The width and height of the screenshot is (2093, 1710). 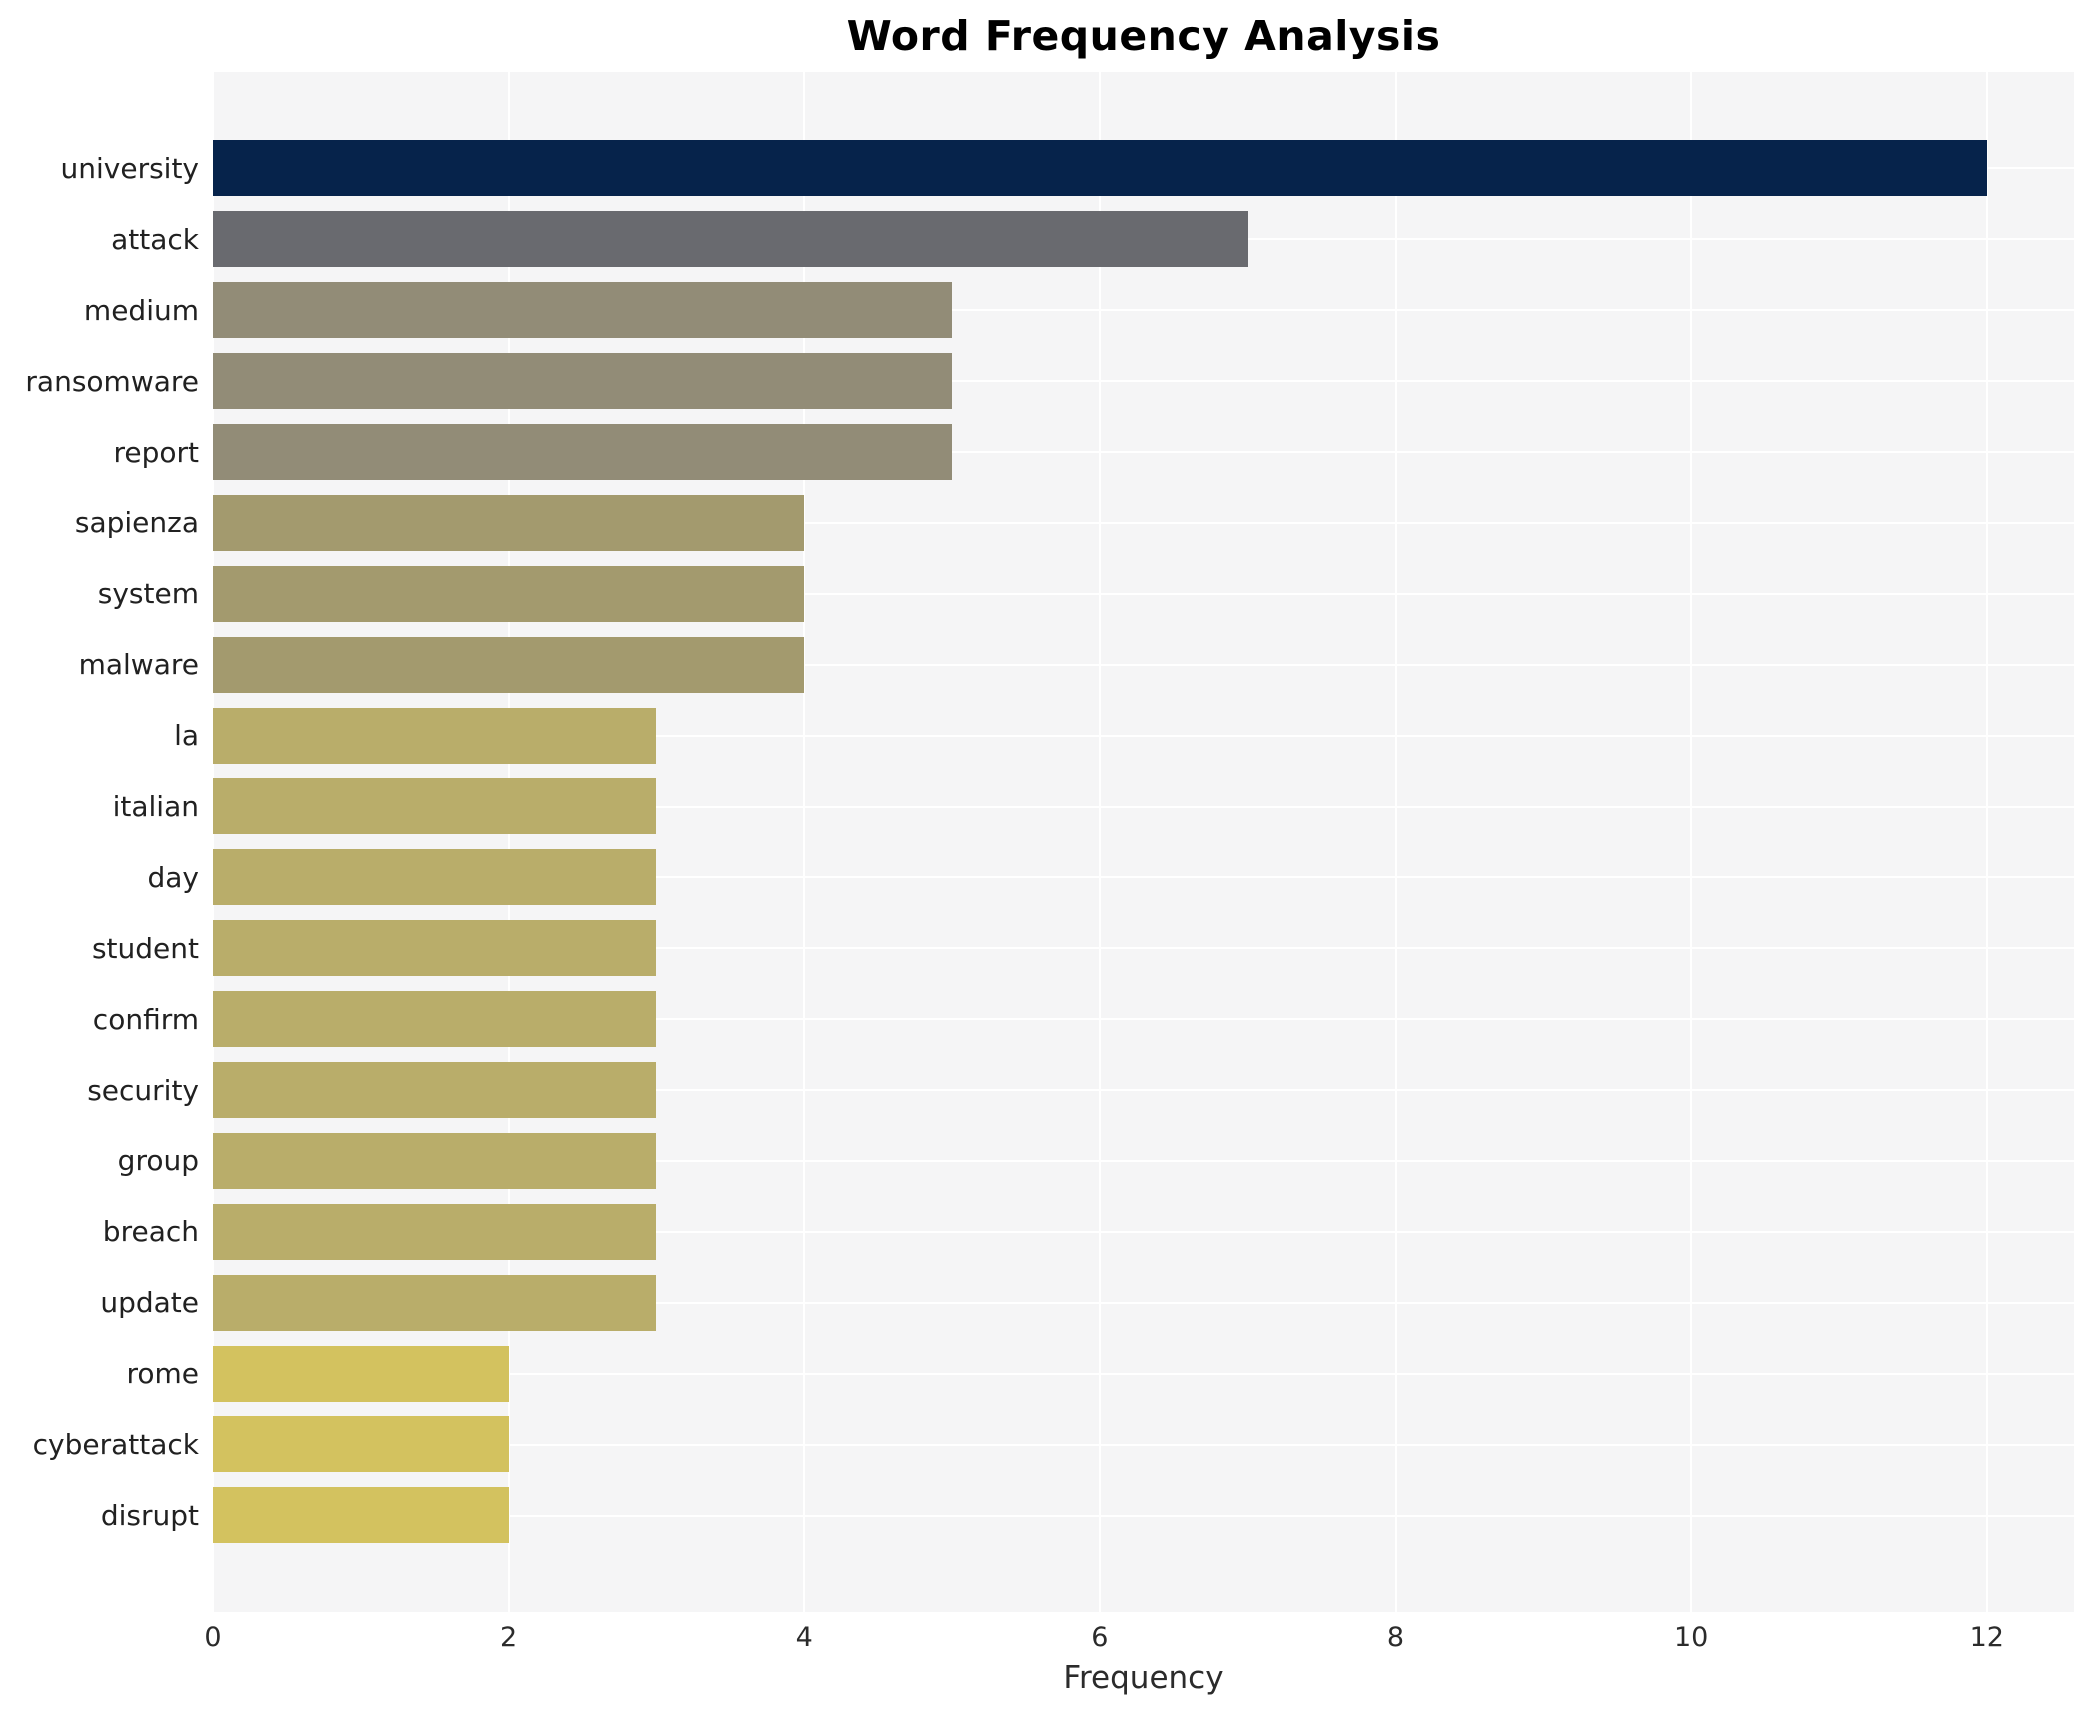 I want to click on bar-sapienza, so click(x=509, y=522).